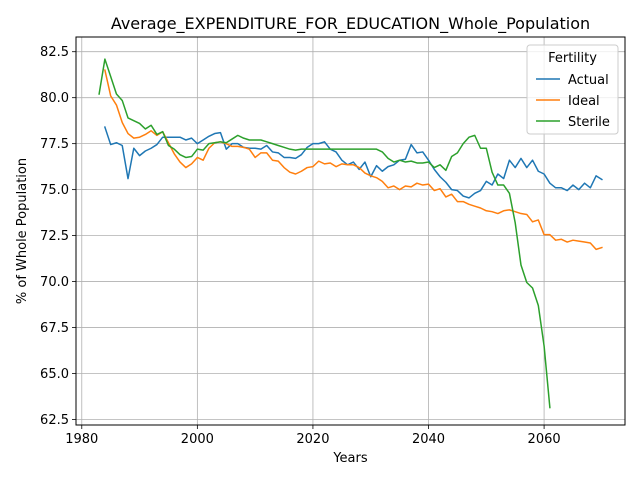  I want to click on y-tick-label: 82.5, so click(54, 52).